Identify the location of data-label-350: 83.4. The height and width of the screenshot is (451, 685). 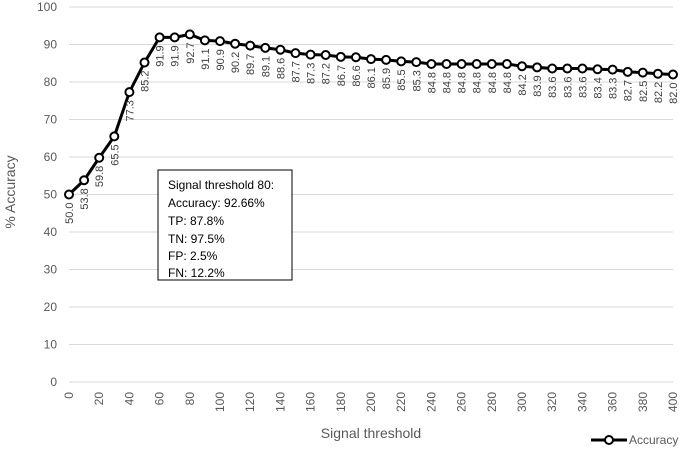
(599, 87).